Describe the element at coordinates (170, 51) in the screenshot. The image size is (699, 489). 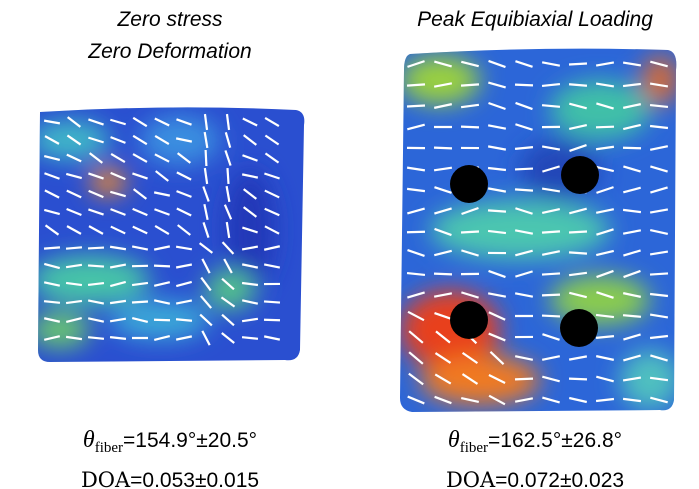
I see `title-line: Zero Deformation` at that location.